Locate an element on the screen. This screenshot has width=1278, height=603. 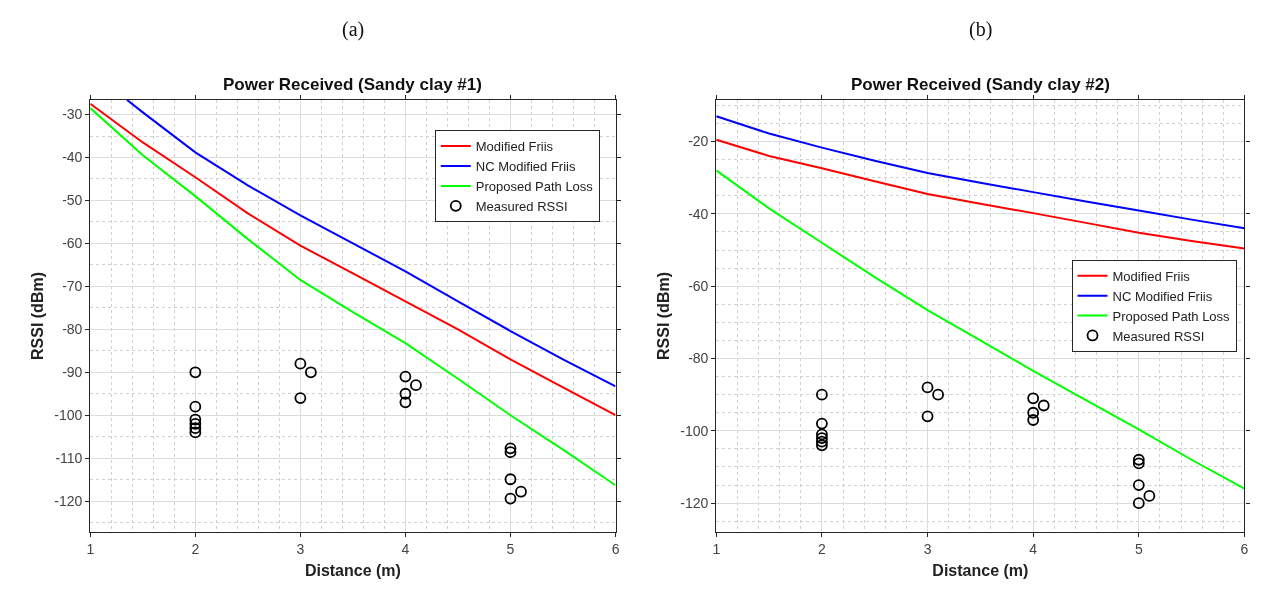
y-tick-label: -70 is located at coordinates (72, 286).